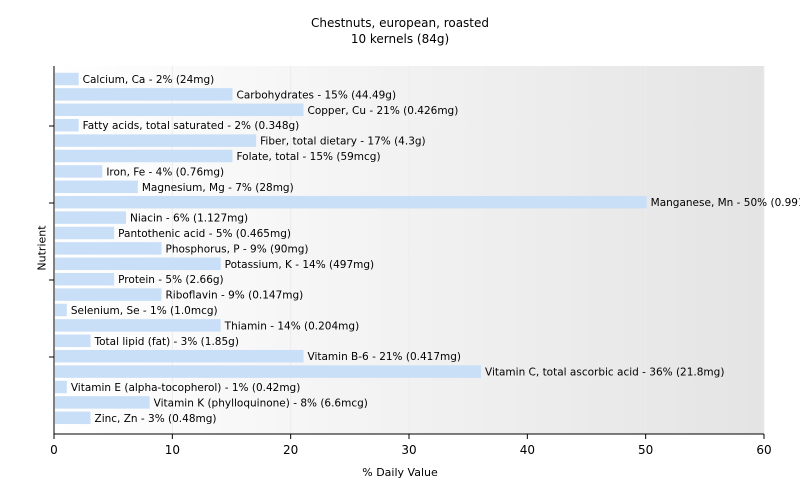  Describe the element at coordinates (237, 249) in the screenshot. I see `bar-label: Phosphorus, P - 9% (90mg)` at that location.